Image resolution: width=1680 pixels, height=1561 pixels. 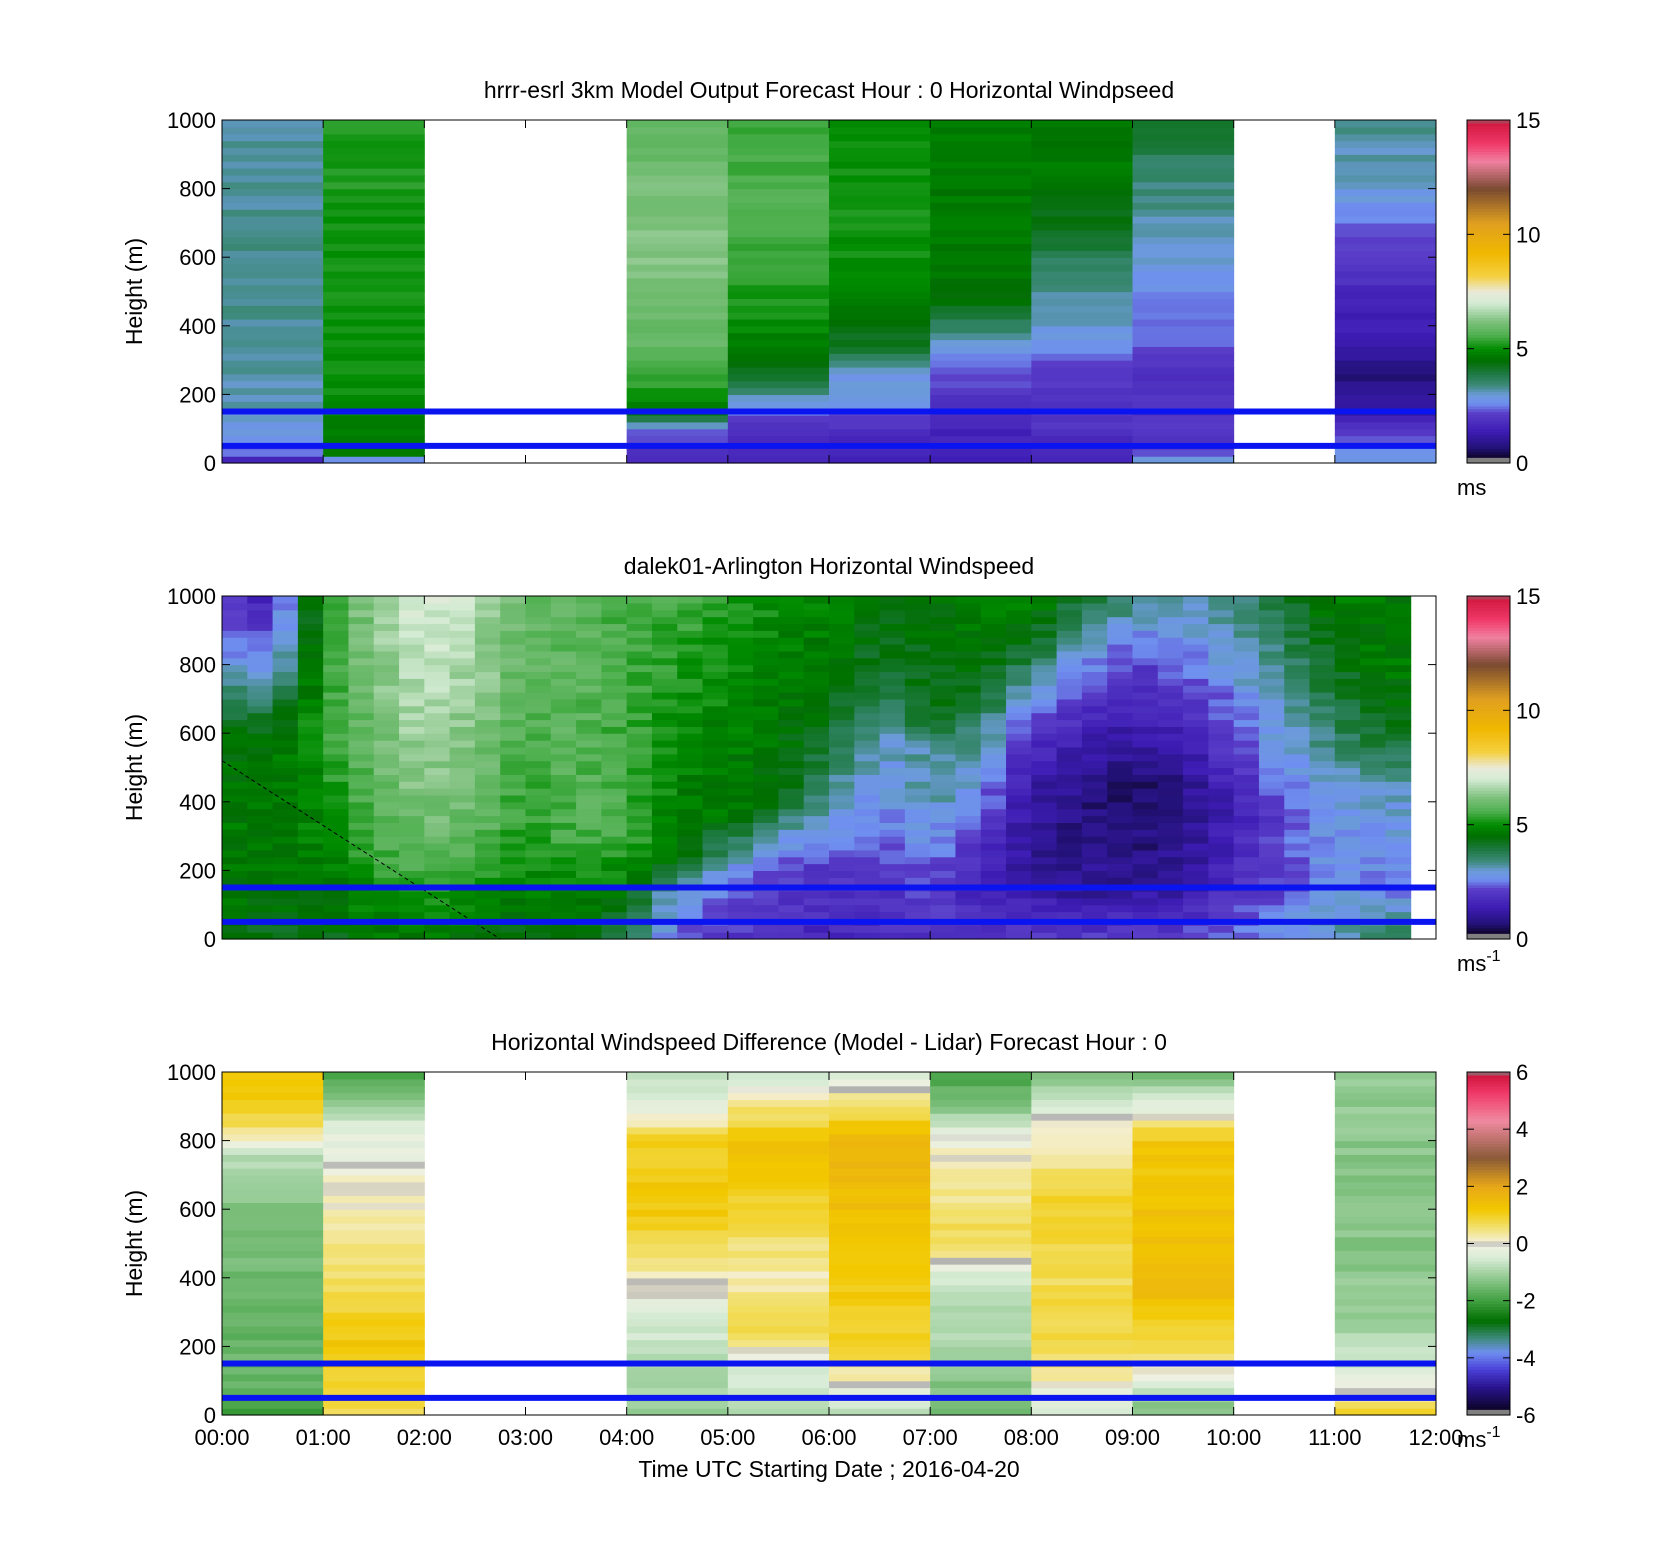 I want to click on x-tick-label: 10:00, so click(x=1233, y=1437).